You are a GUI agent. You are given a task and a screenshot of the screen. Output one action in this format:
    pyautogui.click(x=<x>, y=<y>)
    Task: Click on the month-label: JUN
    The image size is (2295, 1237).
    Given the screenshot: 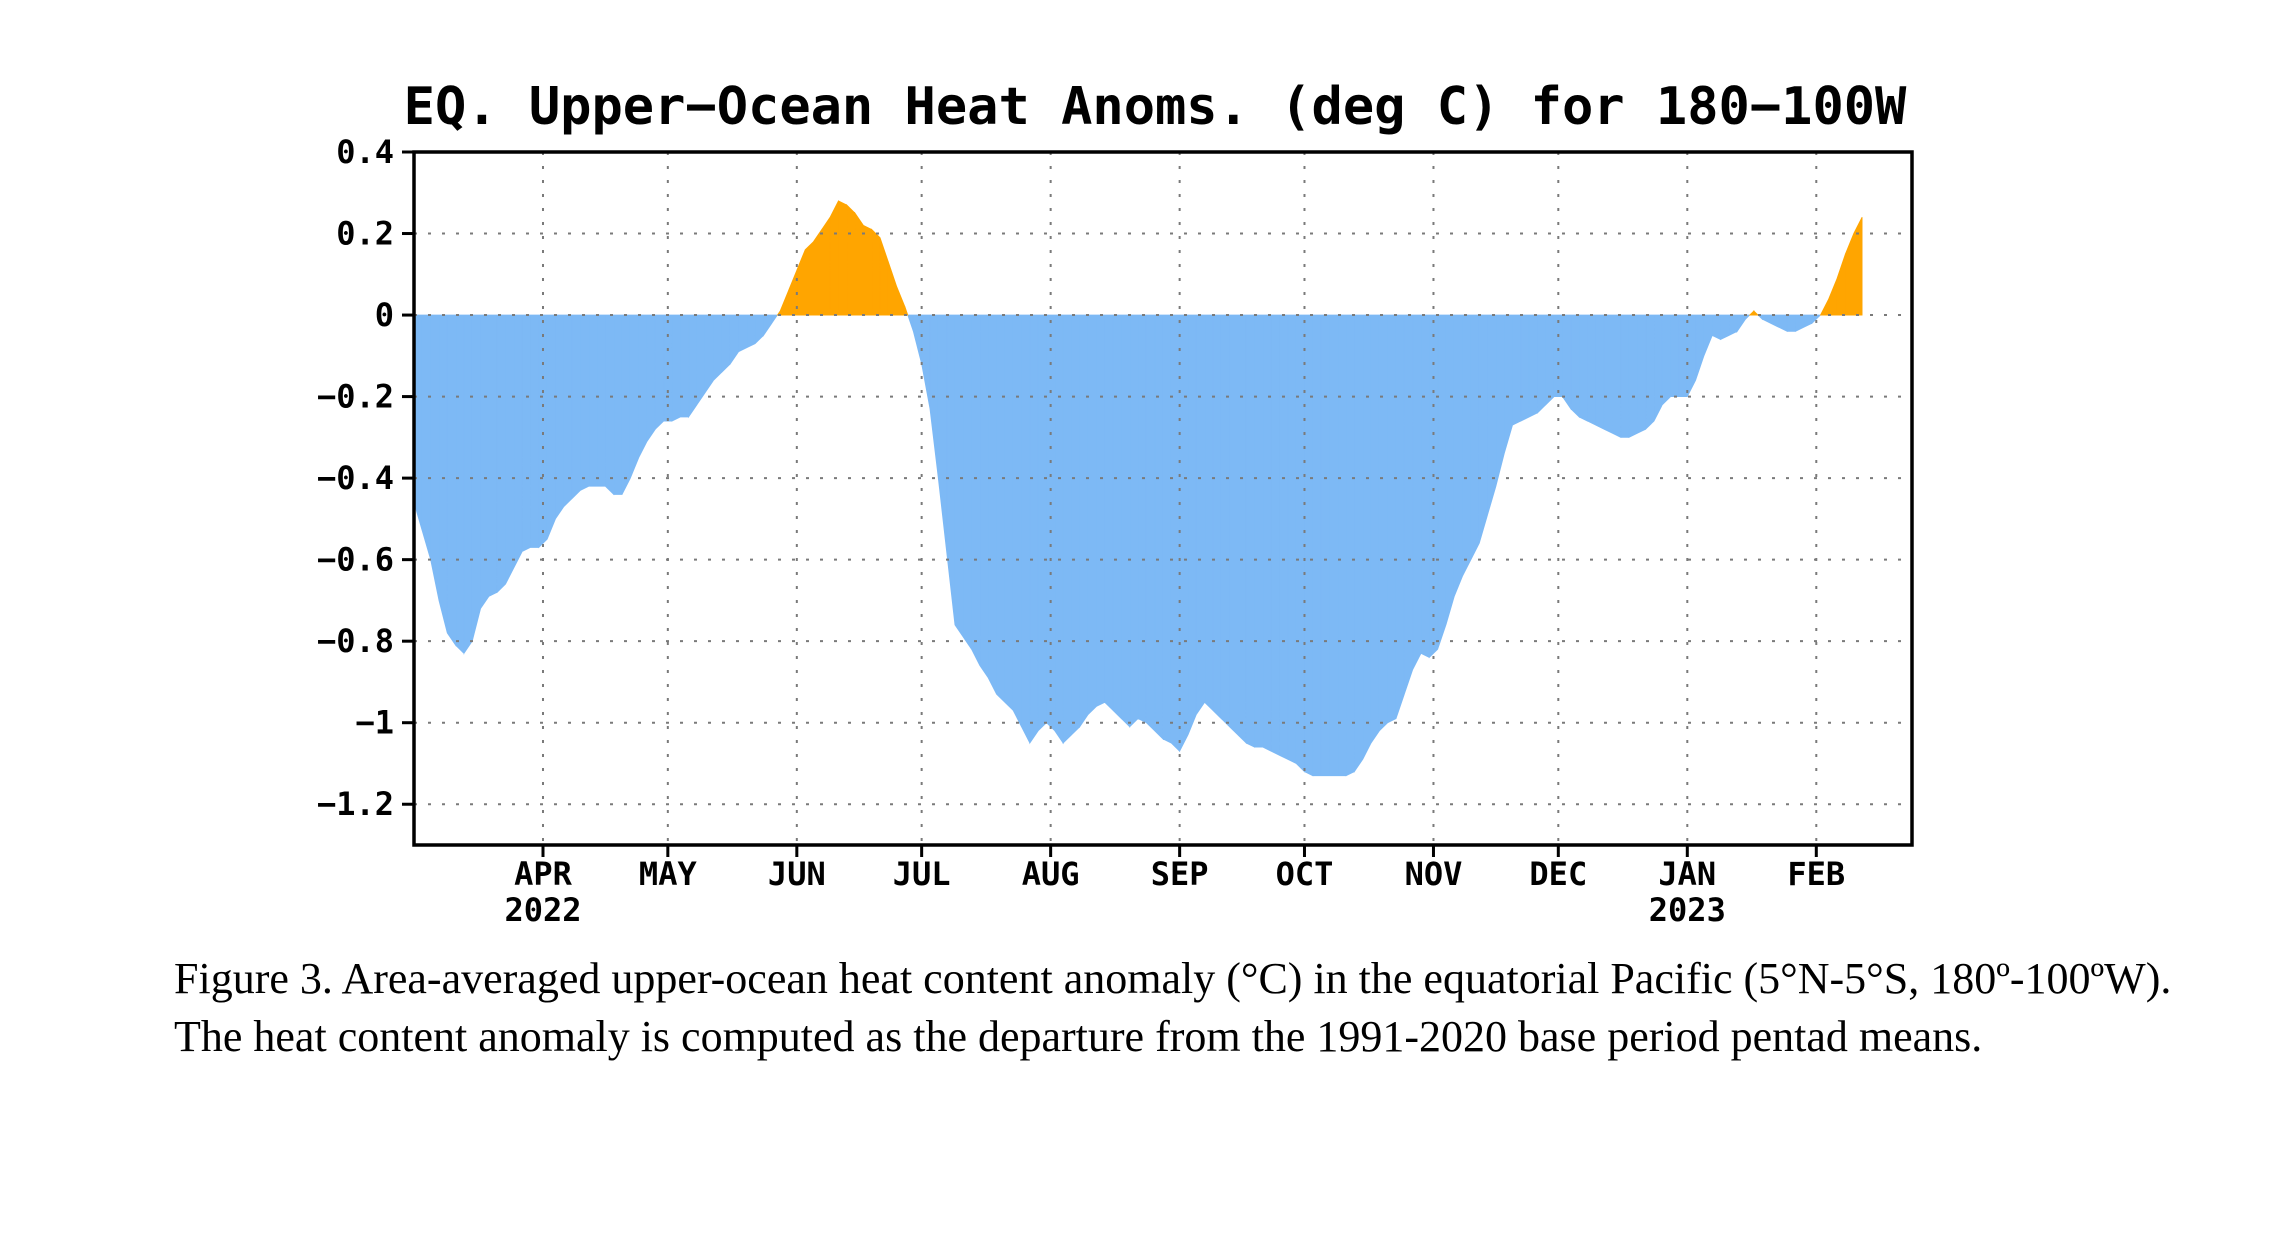 What is the action you would take?
    pyautogui.click(x=797, y=874)
    